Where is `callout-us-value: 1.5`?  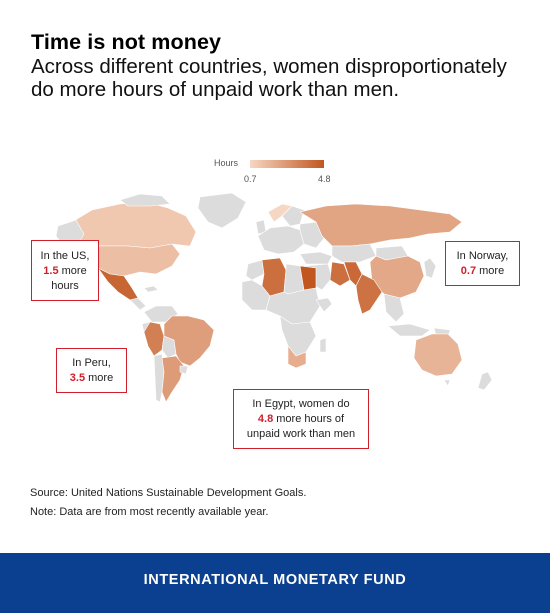 callout-us-value: 1.5 is located at coordinates (51, 271).